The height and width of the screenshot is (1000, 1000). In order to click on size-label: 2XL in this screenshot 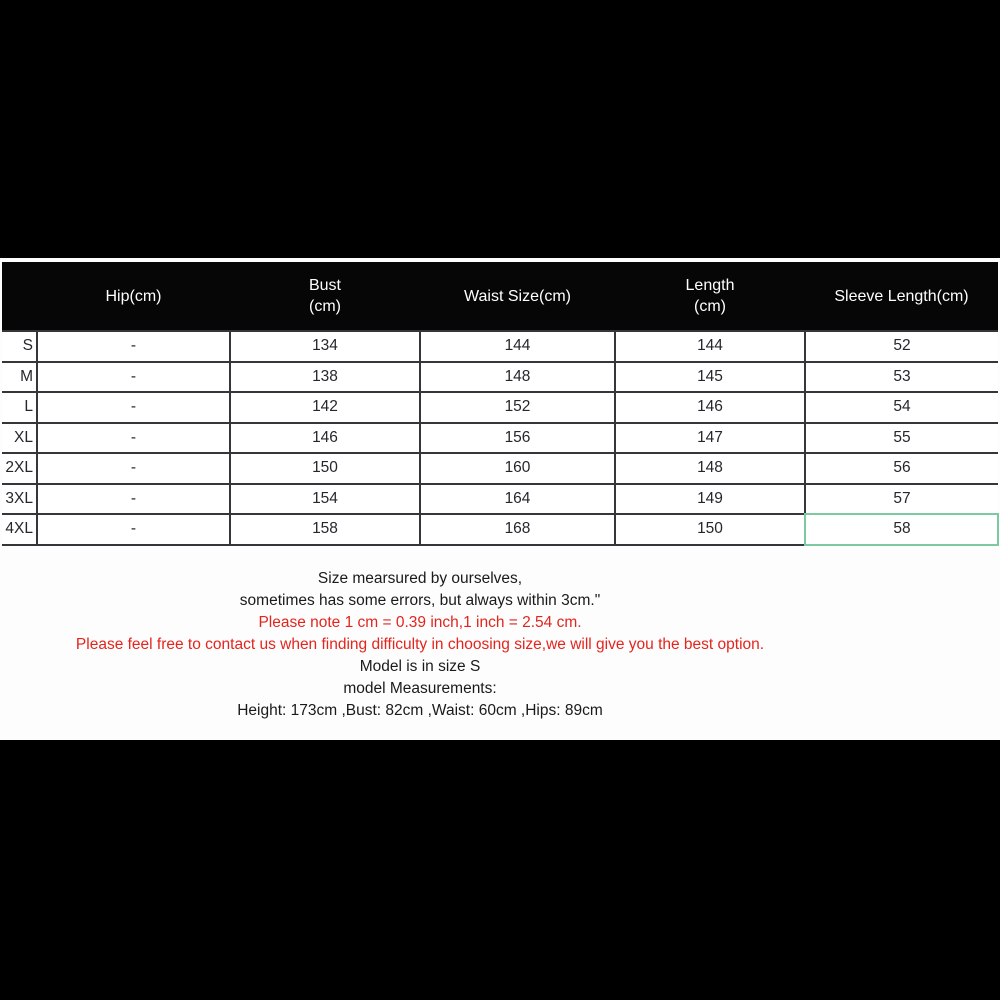, I will do `click(20, 468)`.